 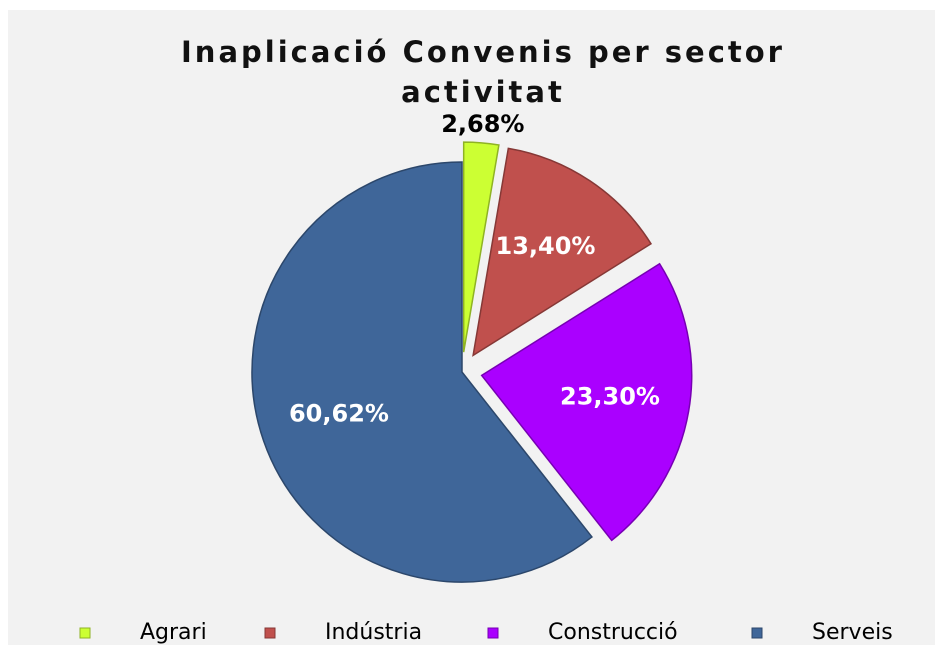 What do you see at coordinates (482, 124) in the screenshot?
I see `data-label: 2,68%` at bounding box center [482, 124].